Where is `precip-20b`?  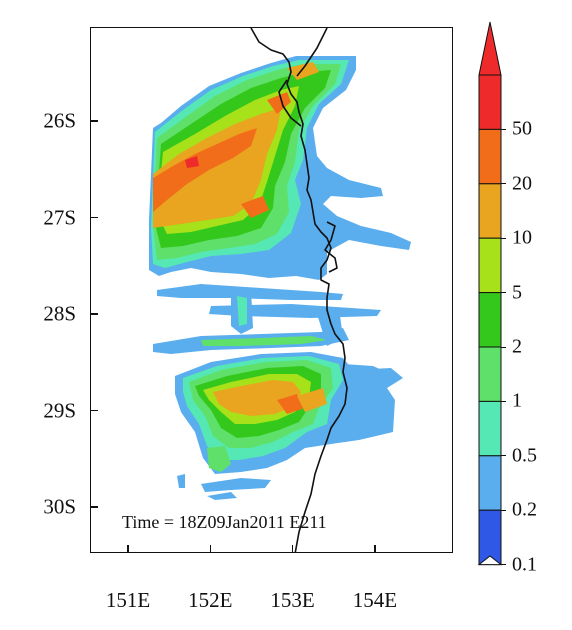
precip-20b is located at coordinates (279, 103).